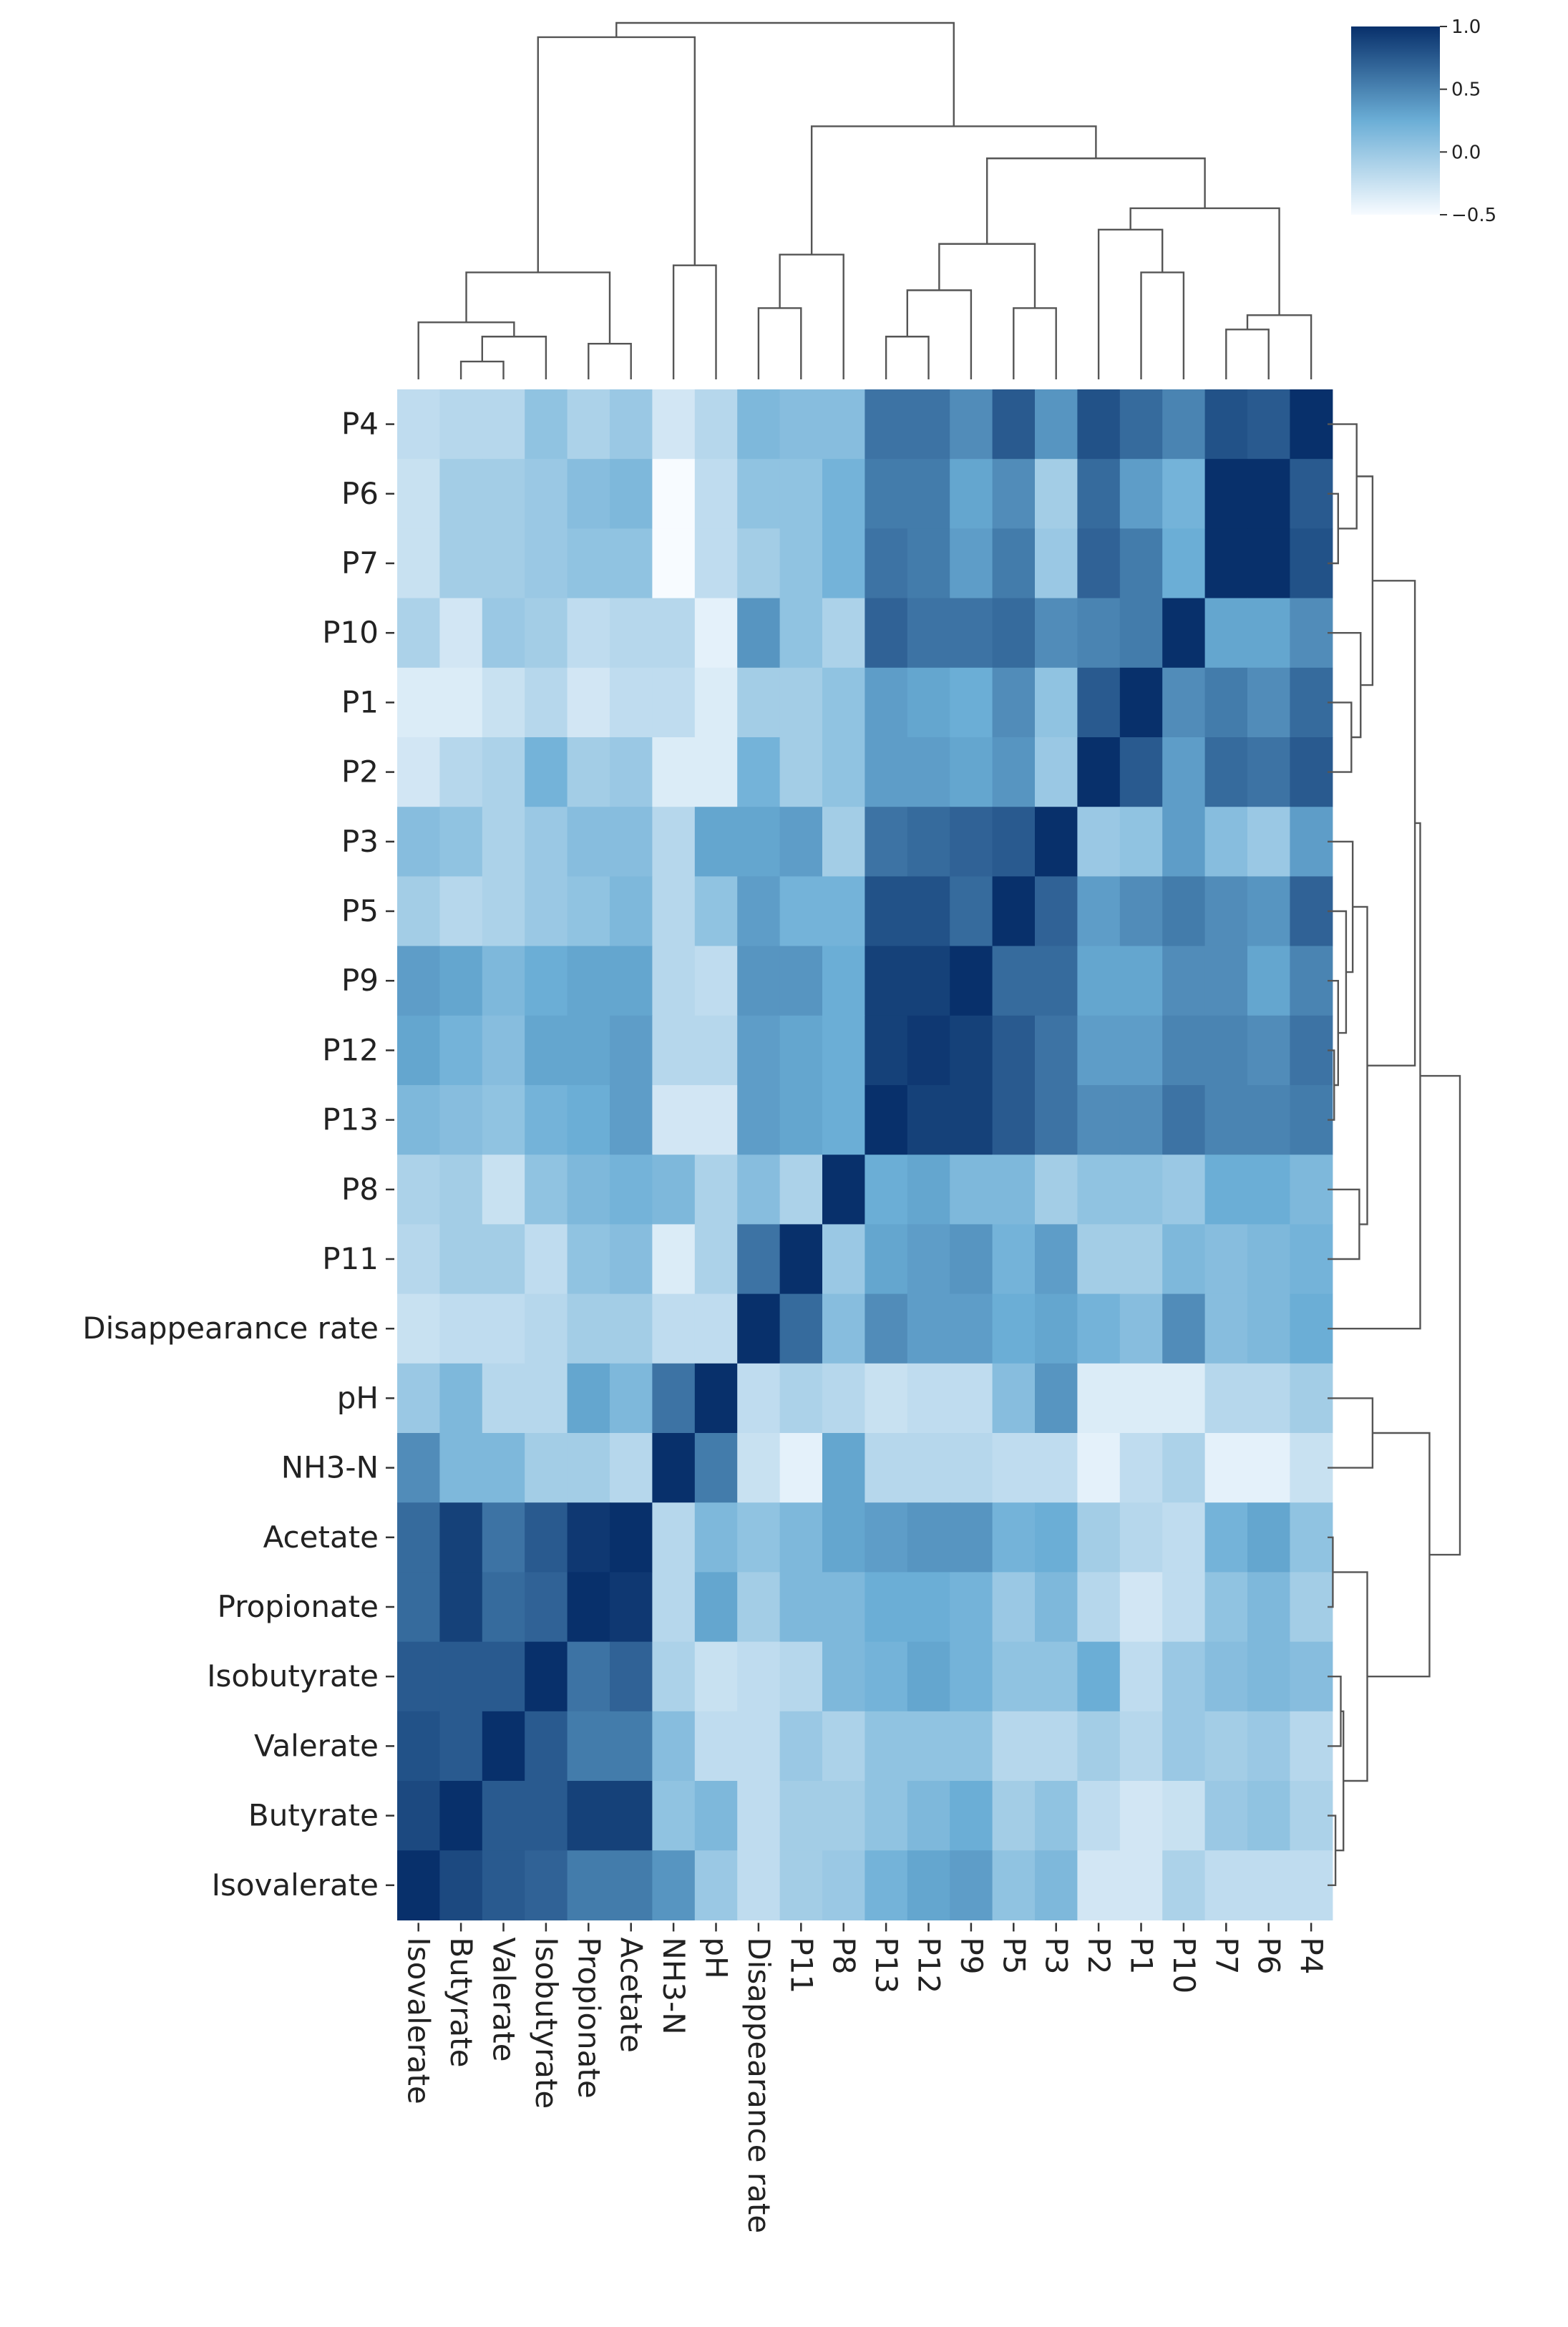  What do you see at coordinates (1311, 1955) in the screenshot?
I see `column-label: P4` at bounding box center [1311, 1955].